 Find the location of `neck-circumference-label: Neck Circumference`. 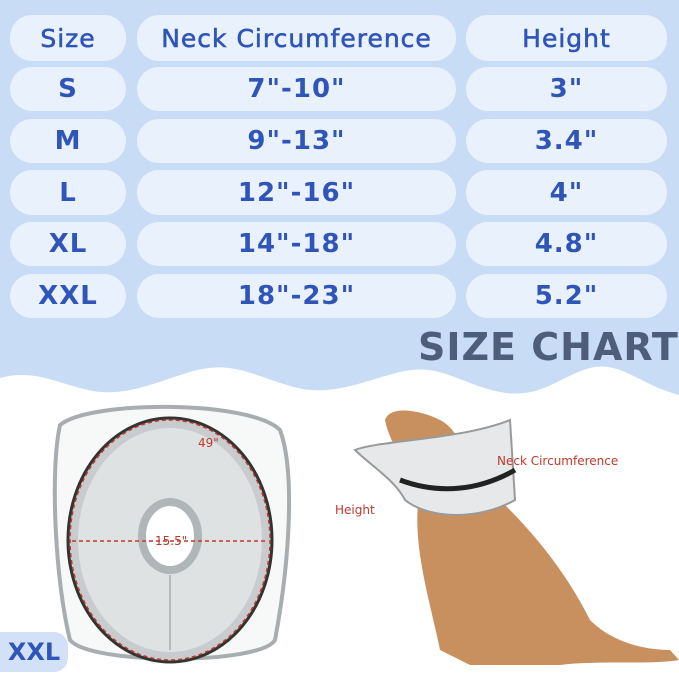

neck-circumference-label: Neck Circumference is located at coordinates (558, 461).